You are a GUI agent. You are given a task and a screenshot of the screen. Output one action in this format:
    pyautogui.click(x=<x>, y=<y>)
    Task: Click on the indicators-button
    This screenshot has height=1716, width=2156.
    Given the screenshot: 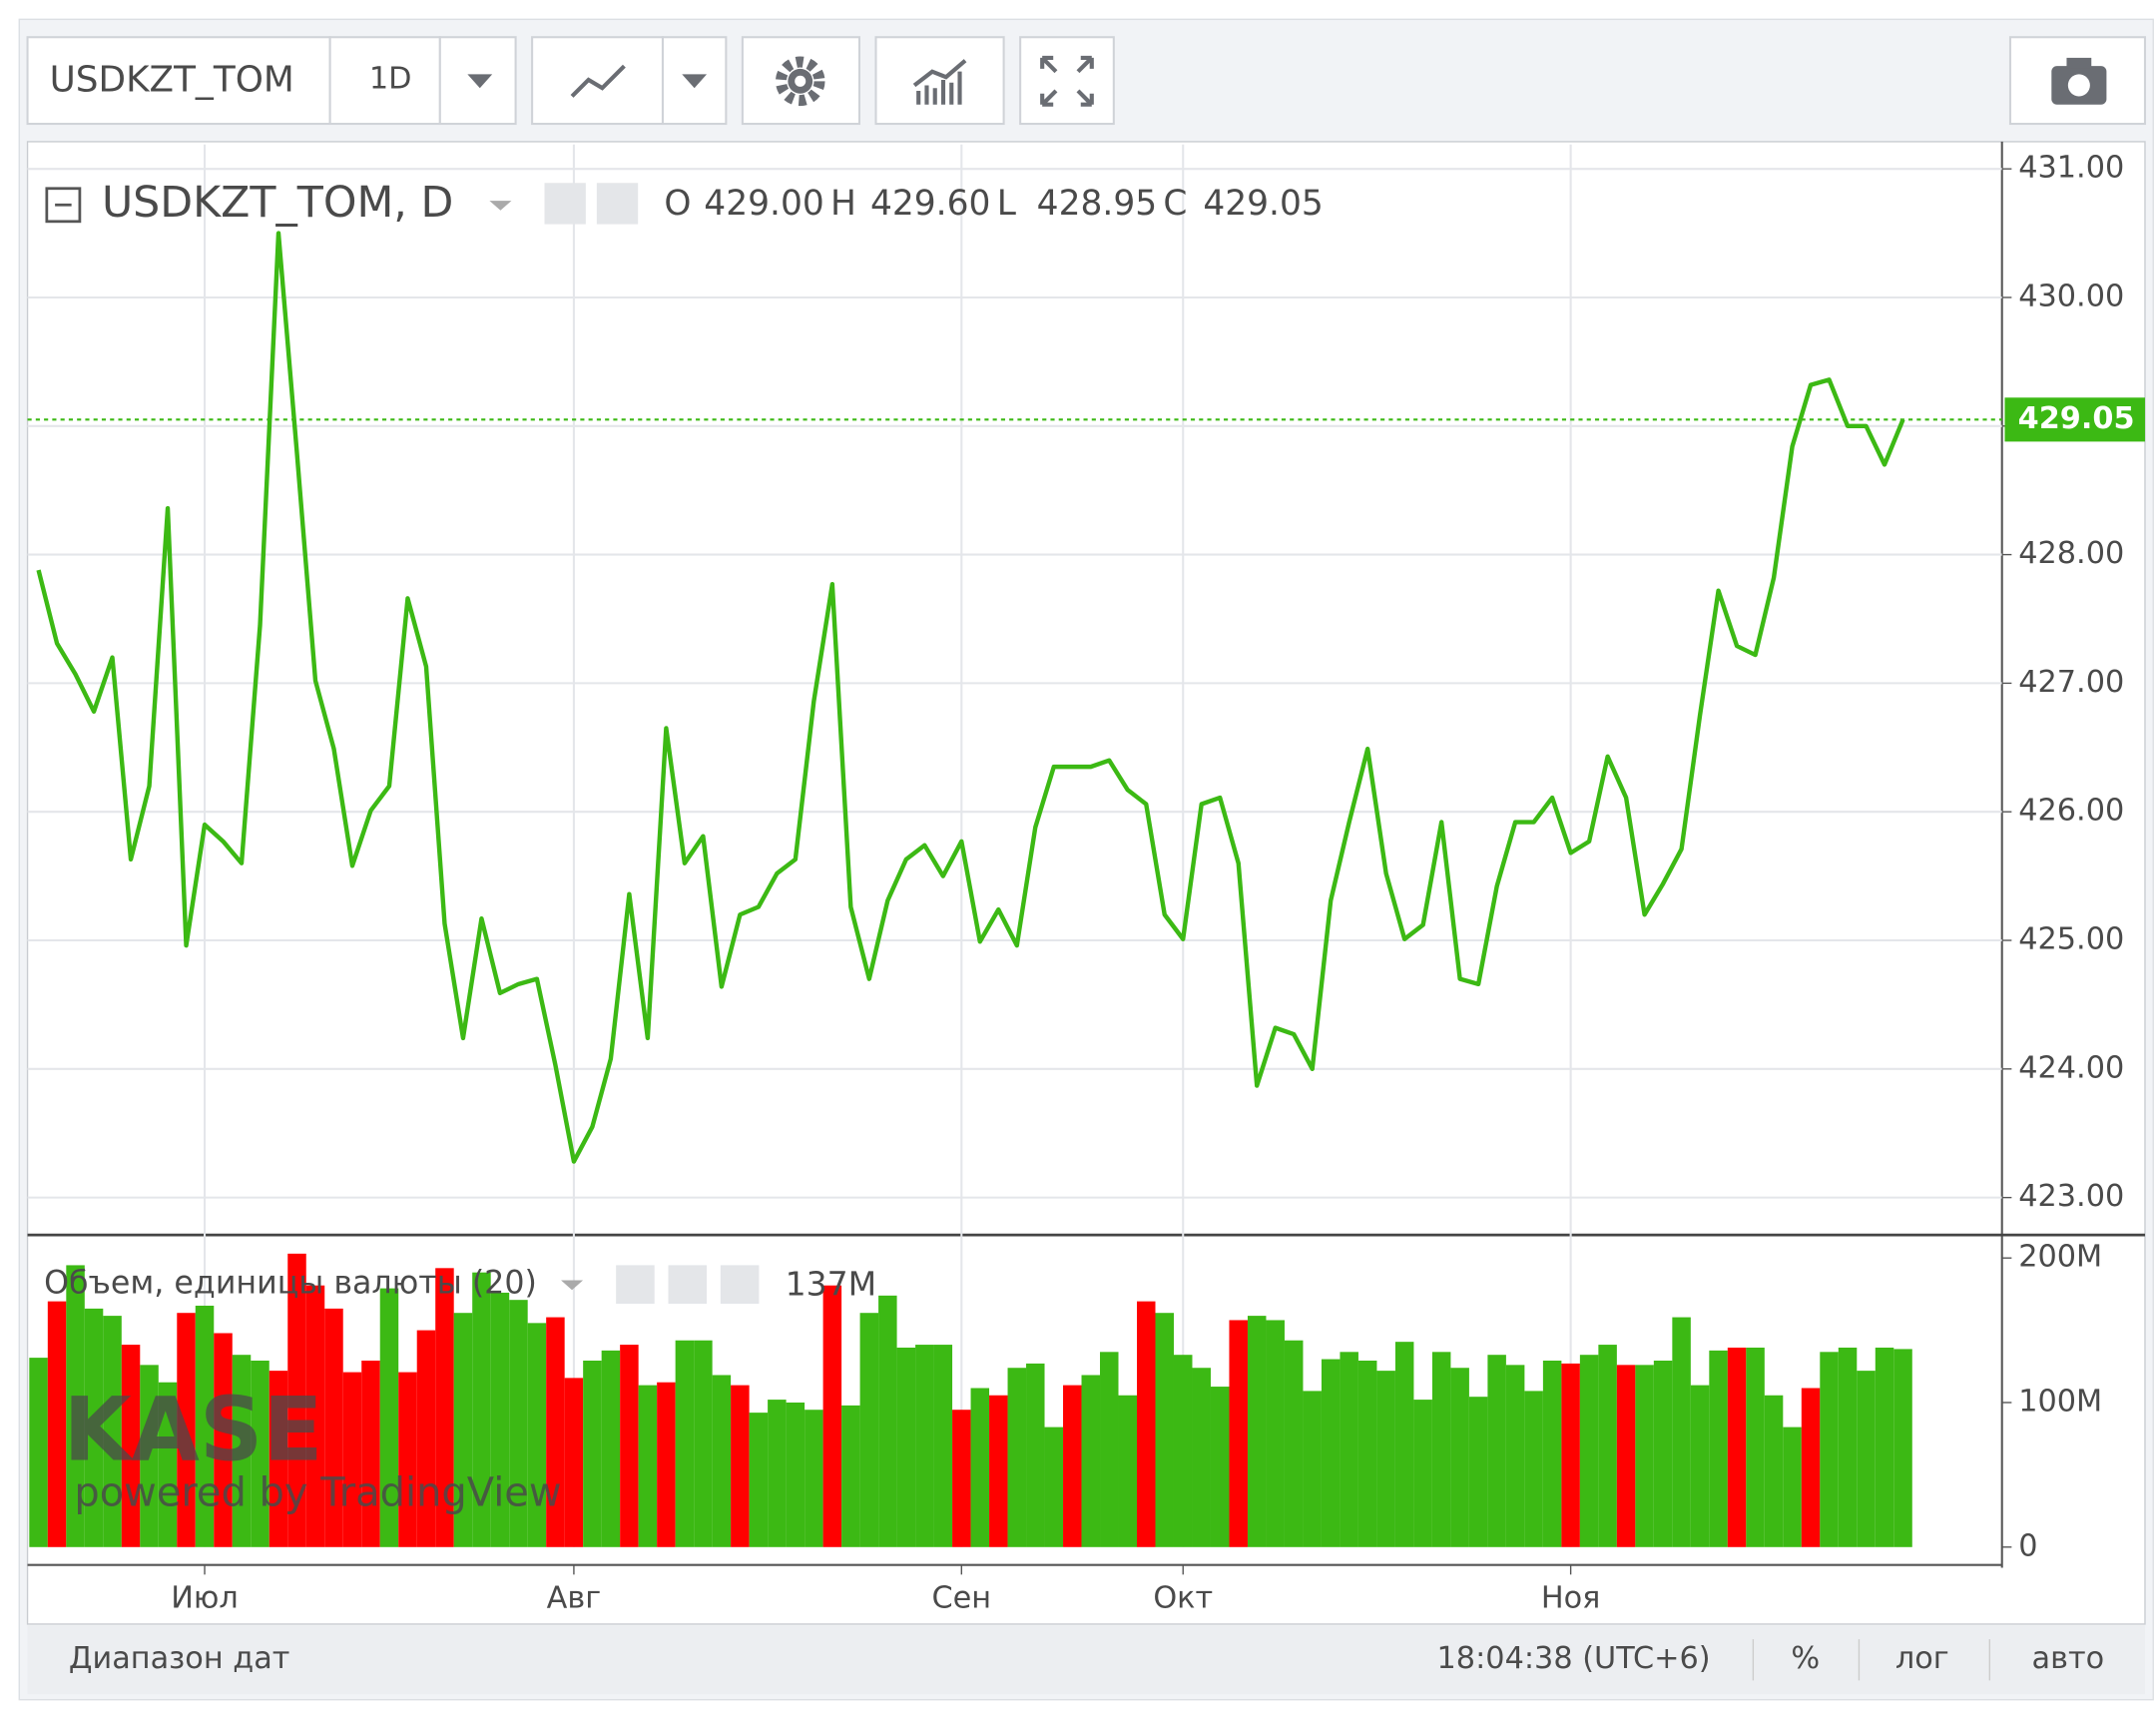 What is the action you would take?
    pyautogui.click(x=939, y=81)
    